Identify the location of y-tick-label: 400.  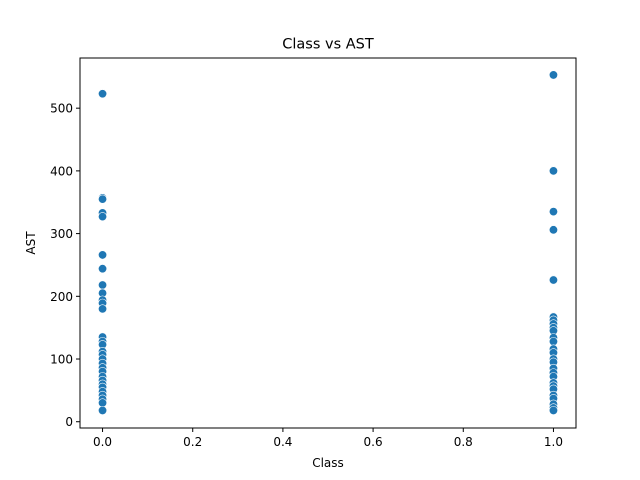
(61, 171).